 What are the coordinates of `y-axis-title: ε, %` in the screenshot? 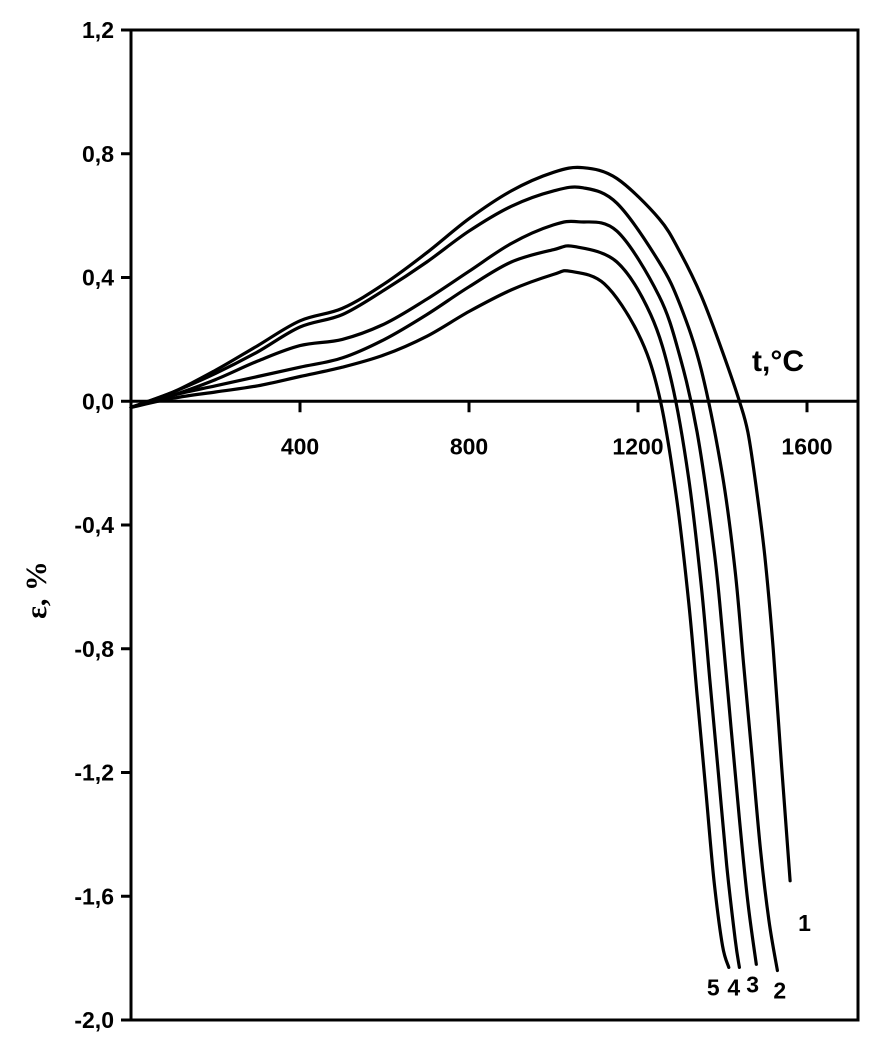 It's located at (36, 590).